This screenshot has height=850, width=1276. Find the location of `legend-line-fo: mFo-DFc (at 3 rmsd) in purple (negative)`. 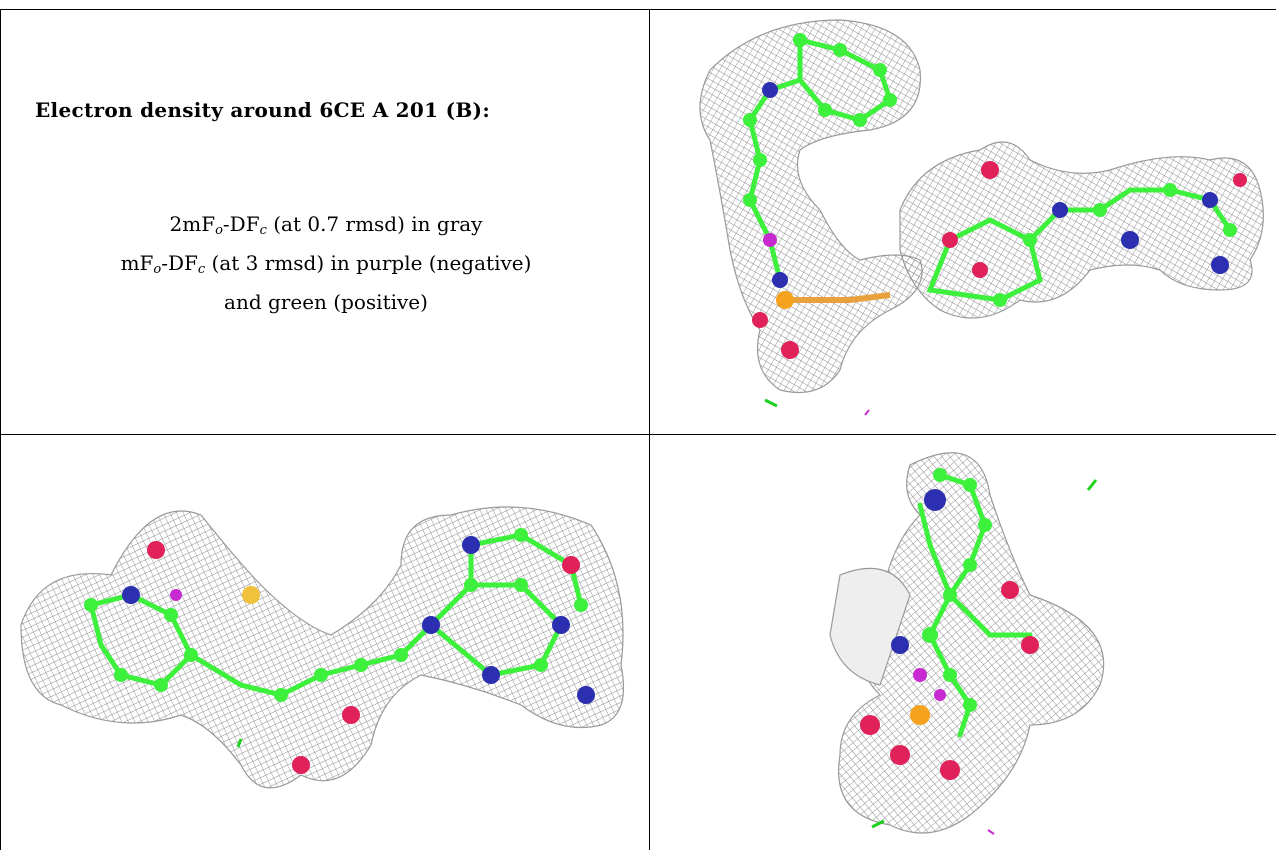

legend-line-fo: mFo-DFc (at 3 rmsd) in purple (negative) is located at coordinates (326, 264).